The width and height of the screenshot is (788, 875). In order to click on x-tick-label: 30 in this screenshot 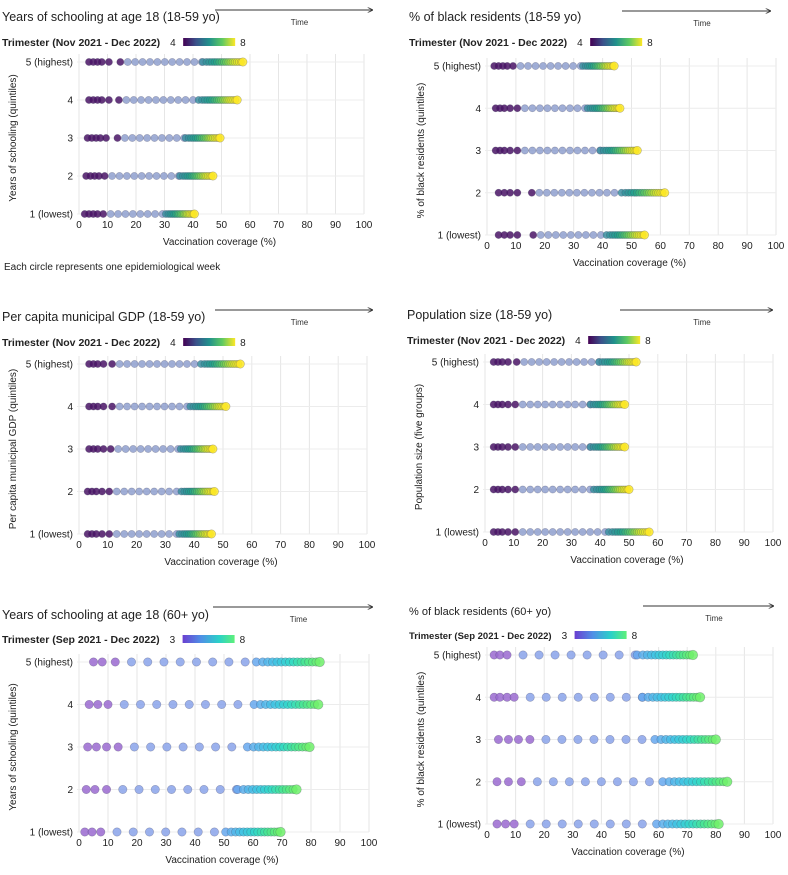, I will do `click(166, 545)`.